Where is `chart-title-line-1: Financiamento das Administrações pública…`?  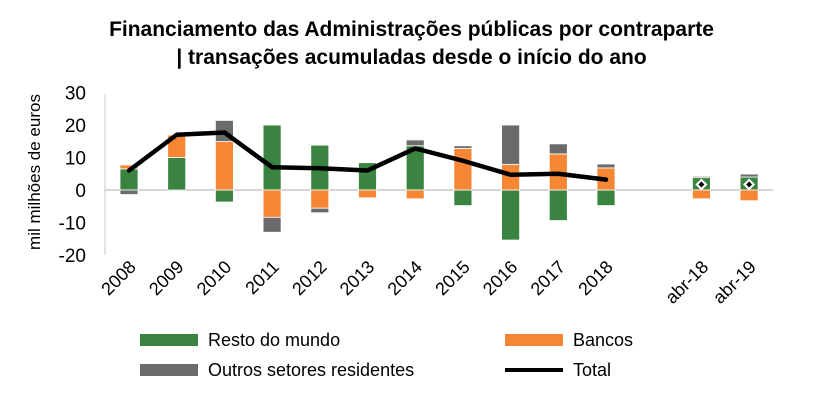 chart-title-line-1: Financiamento das Administrações pública… is located at coordinates (411, 29).